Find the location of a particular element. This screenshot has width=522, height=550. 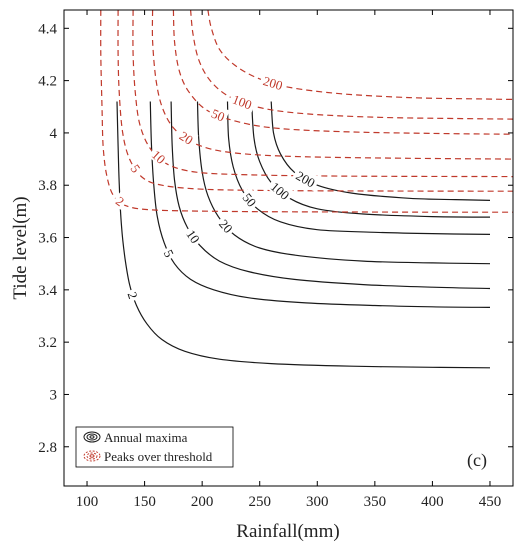

y-tick-label: 3.4 is located at coordinates (47, 291).